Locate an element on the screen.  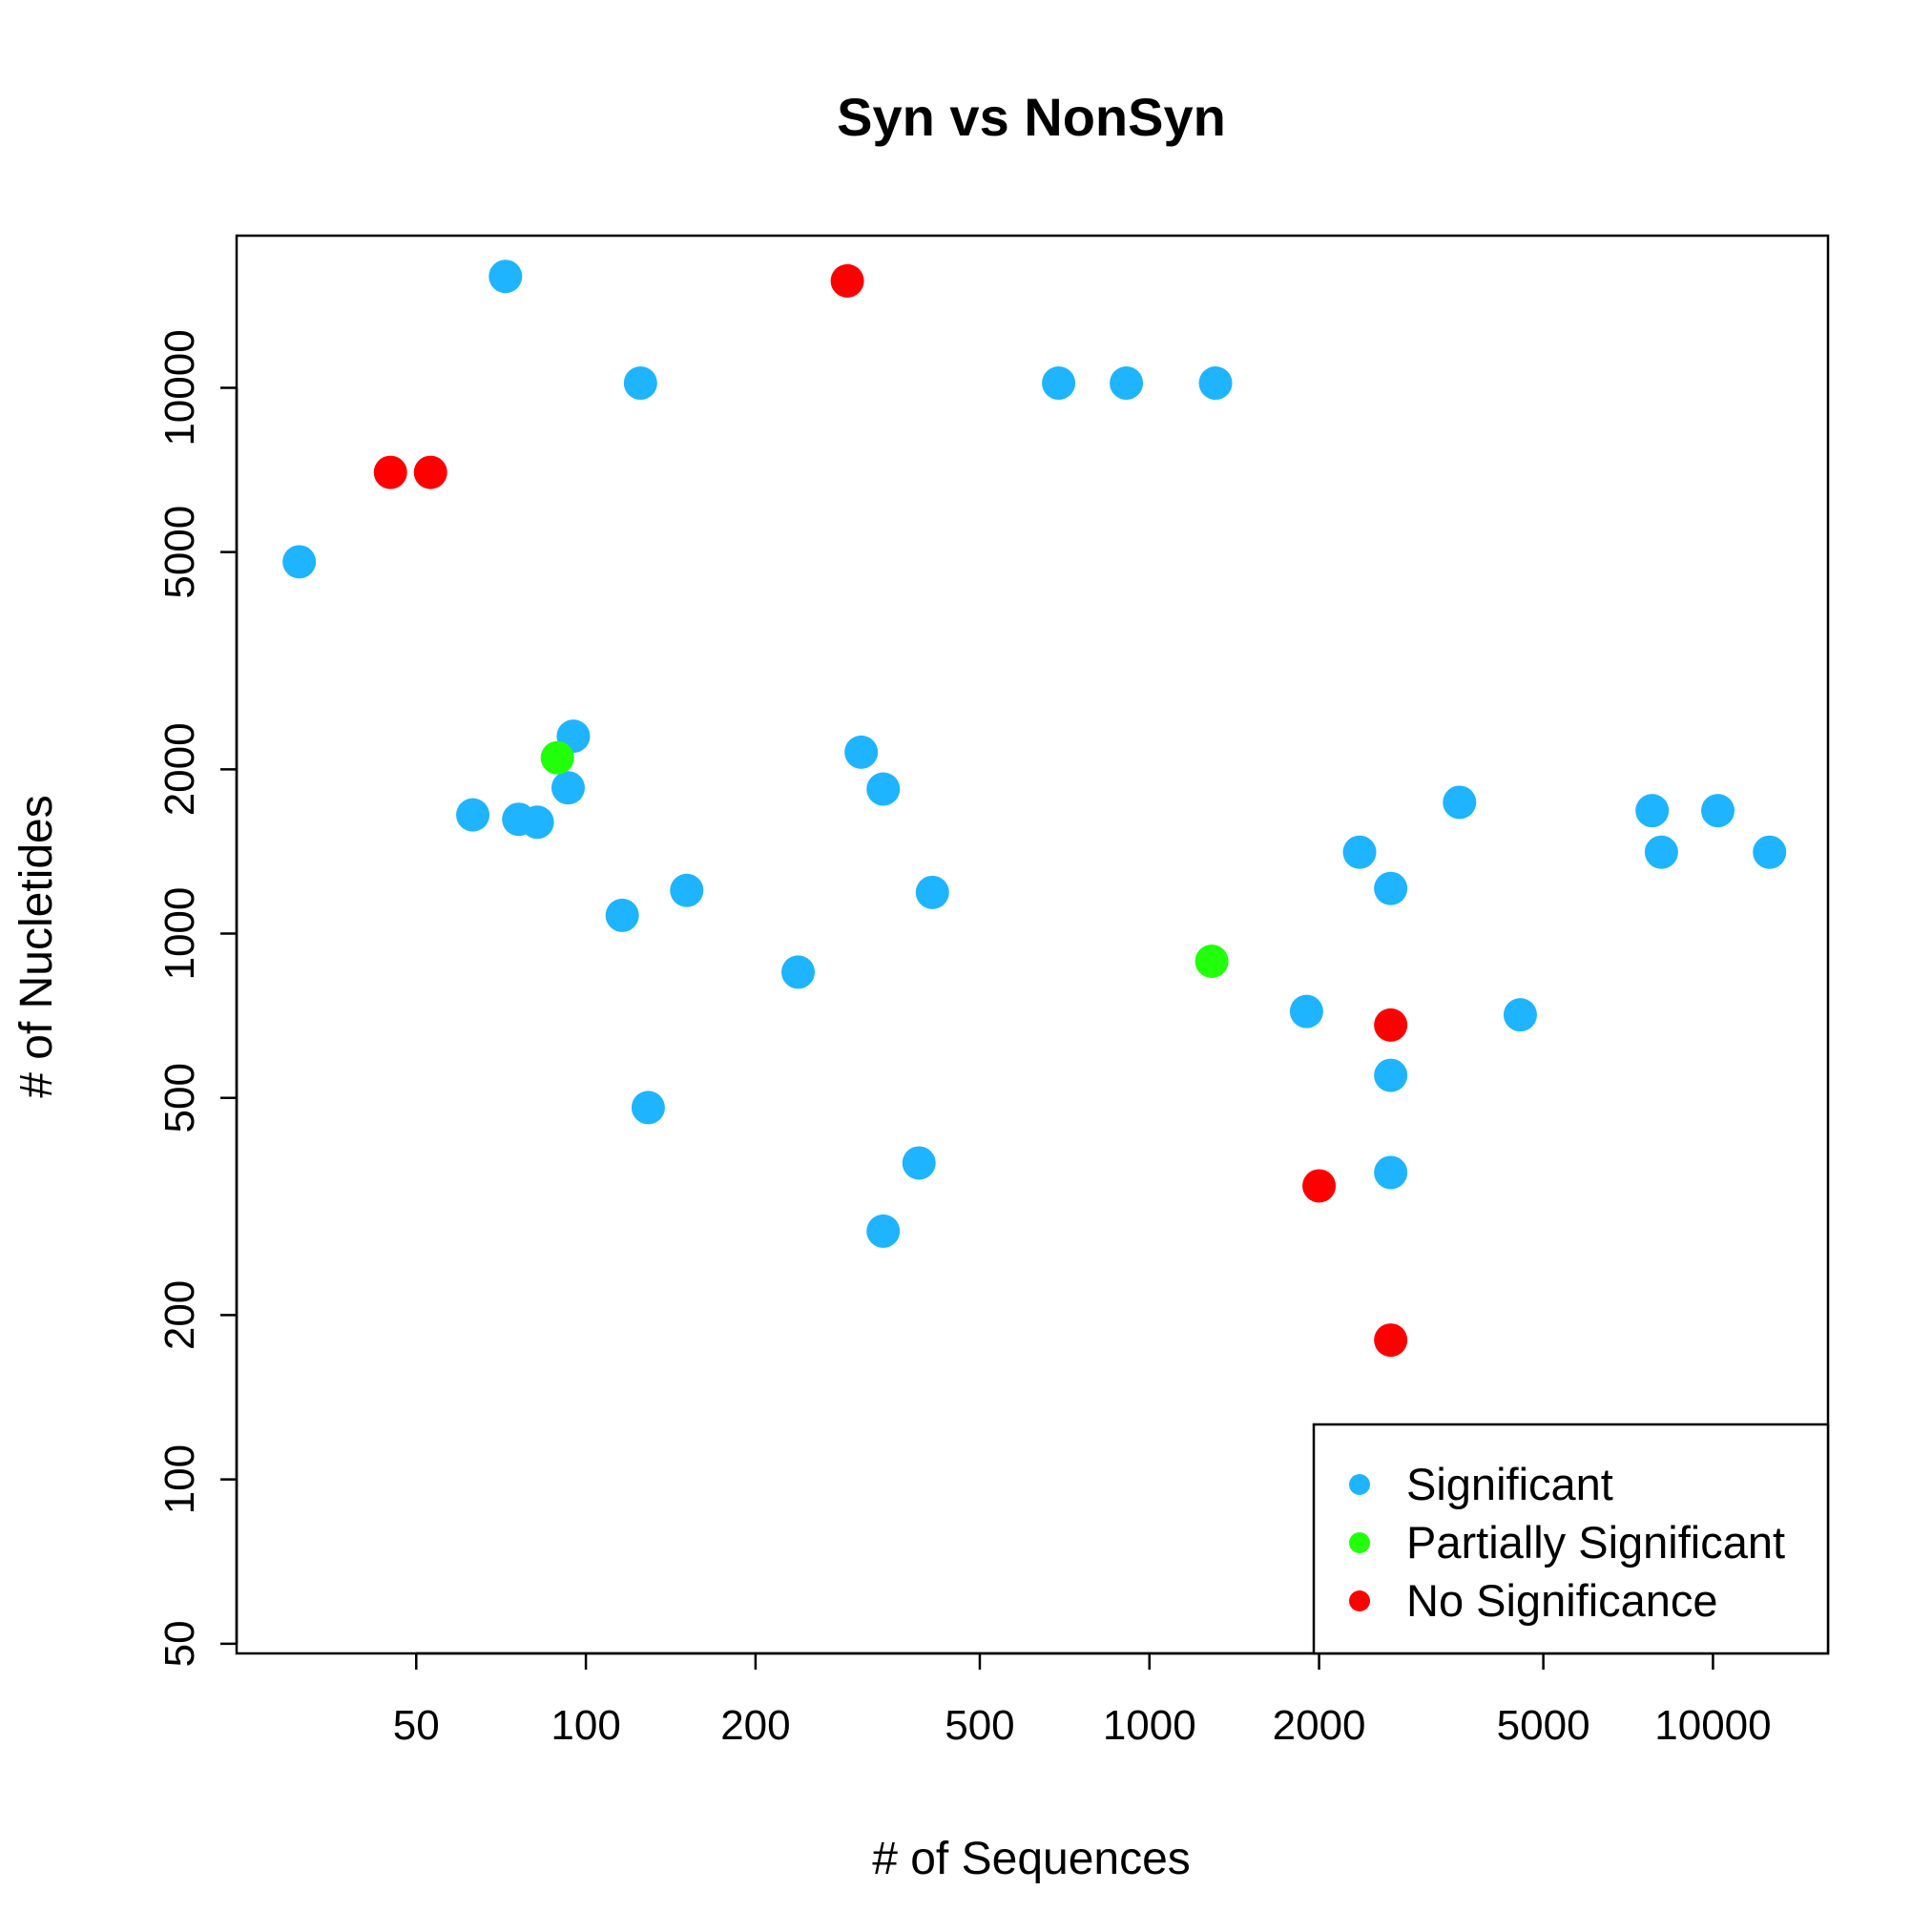
x-tick-label: 200 is located at coordinates (755, 1725).